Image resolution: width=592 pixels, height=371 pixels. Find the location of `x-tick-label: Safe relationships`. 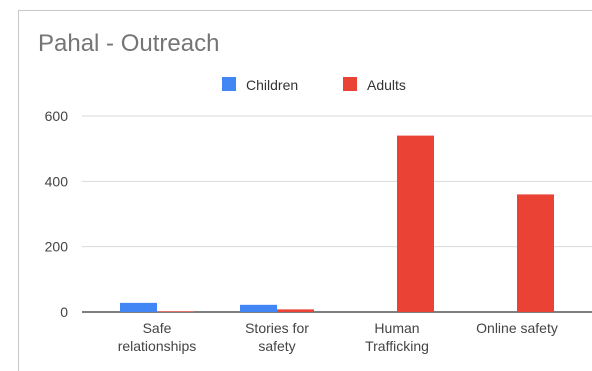

x-tick-label: Safe relationships is located at coordinates (157, 337).